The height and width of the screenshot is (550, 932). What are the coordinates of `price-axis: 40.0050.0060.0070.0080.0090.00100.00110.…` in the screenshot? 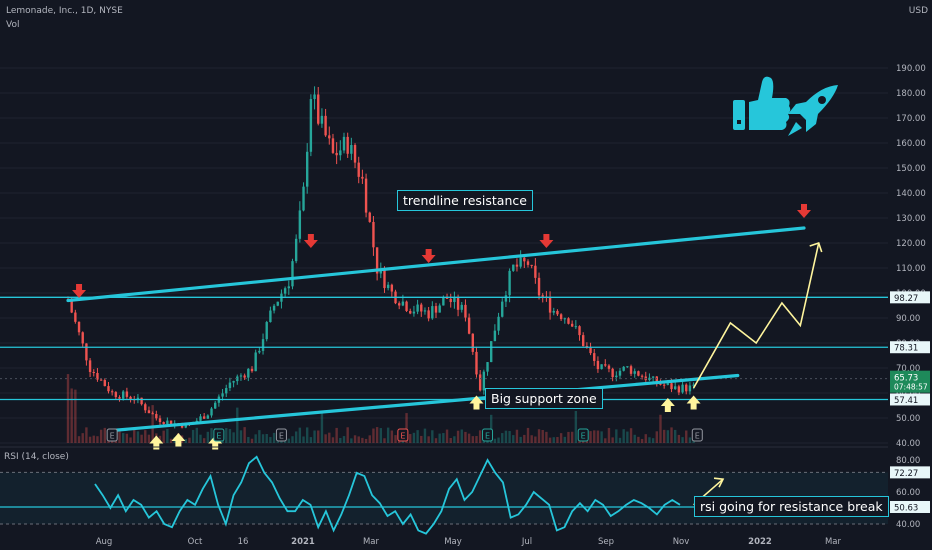 It's located at (910, 275).